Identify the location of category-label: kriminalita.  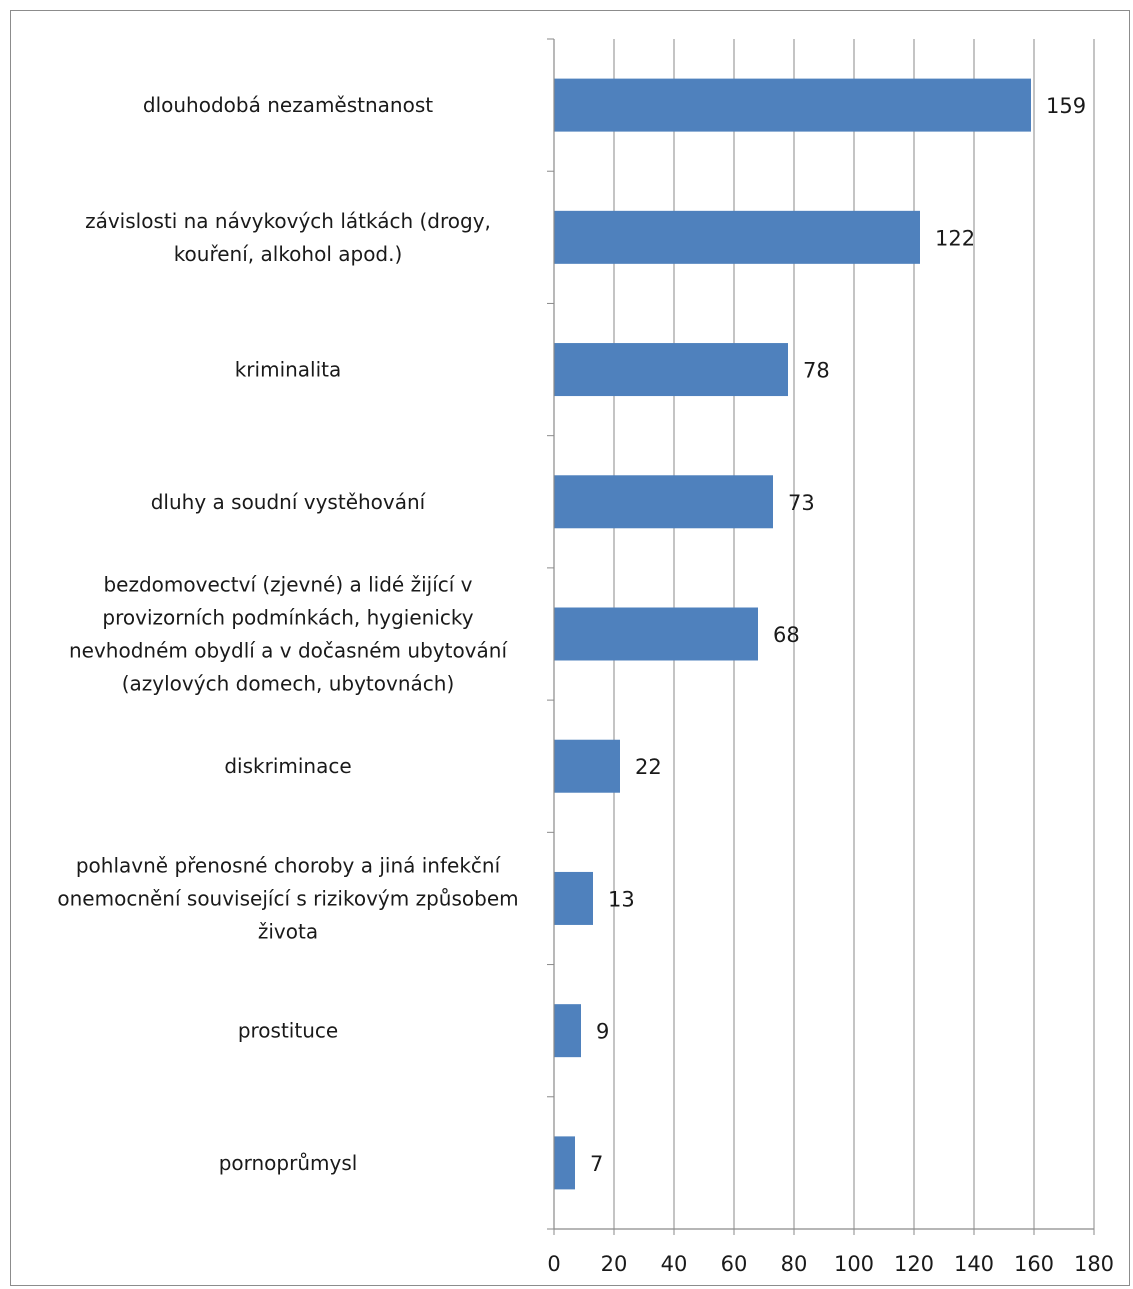
(288, 370).